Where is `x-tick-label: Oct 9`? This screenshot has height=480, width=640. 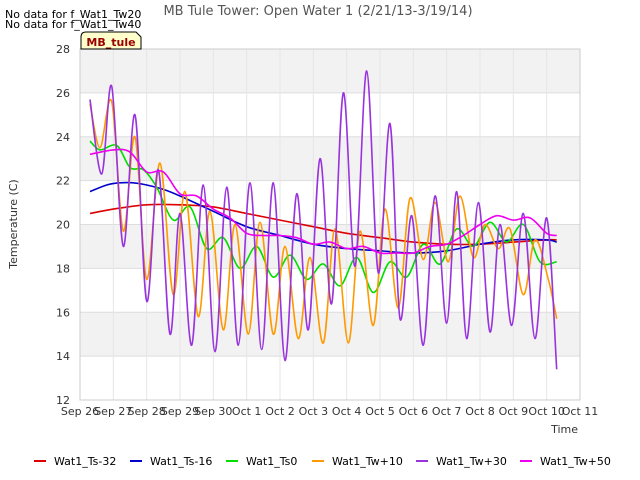 x-tick-label: Oct 9 is located at coordinates (514, 411).